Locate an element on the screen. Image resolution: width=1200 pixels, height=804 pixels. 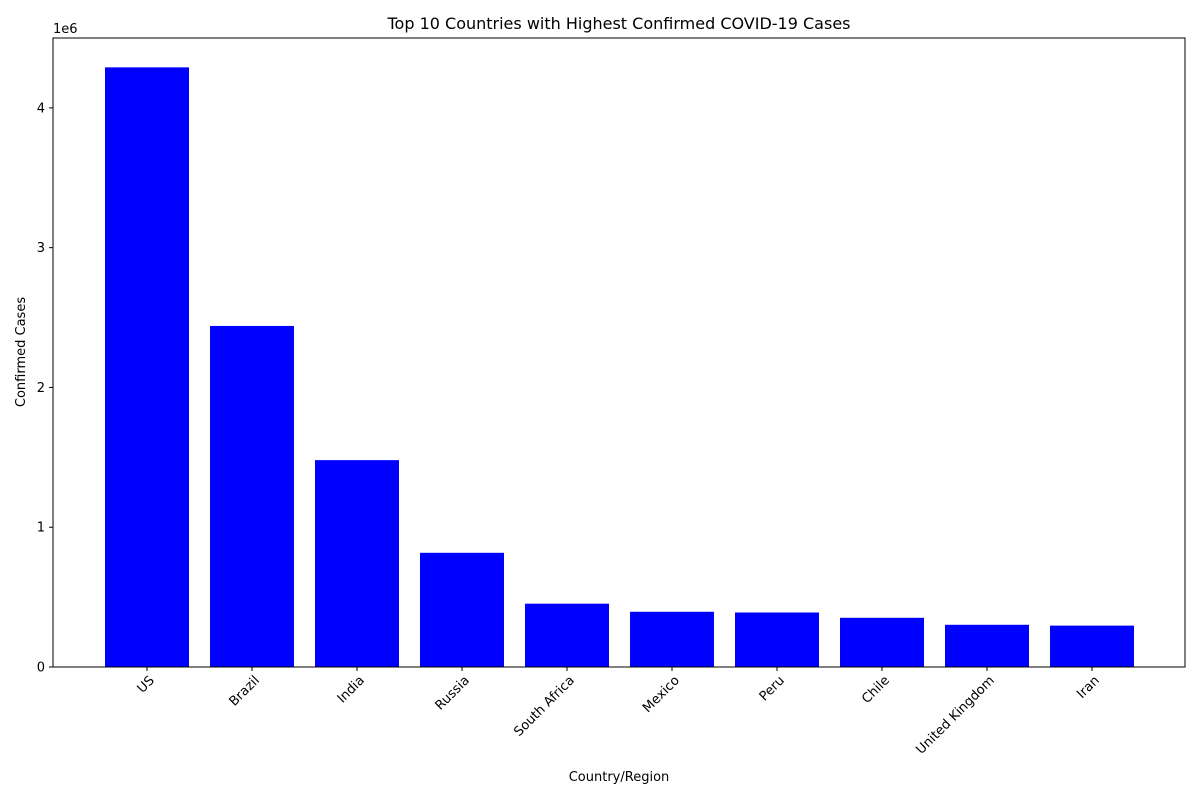
x-tick-label: United Kingdom is located at coordinates (955, 715).